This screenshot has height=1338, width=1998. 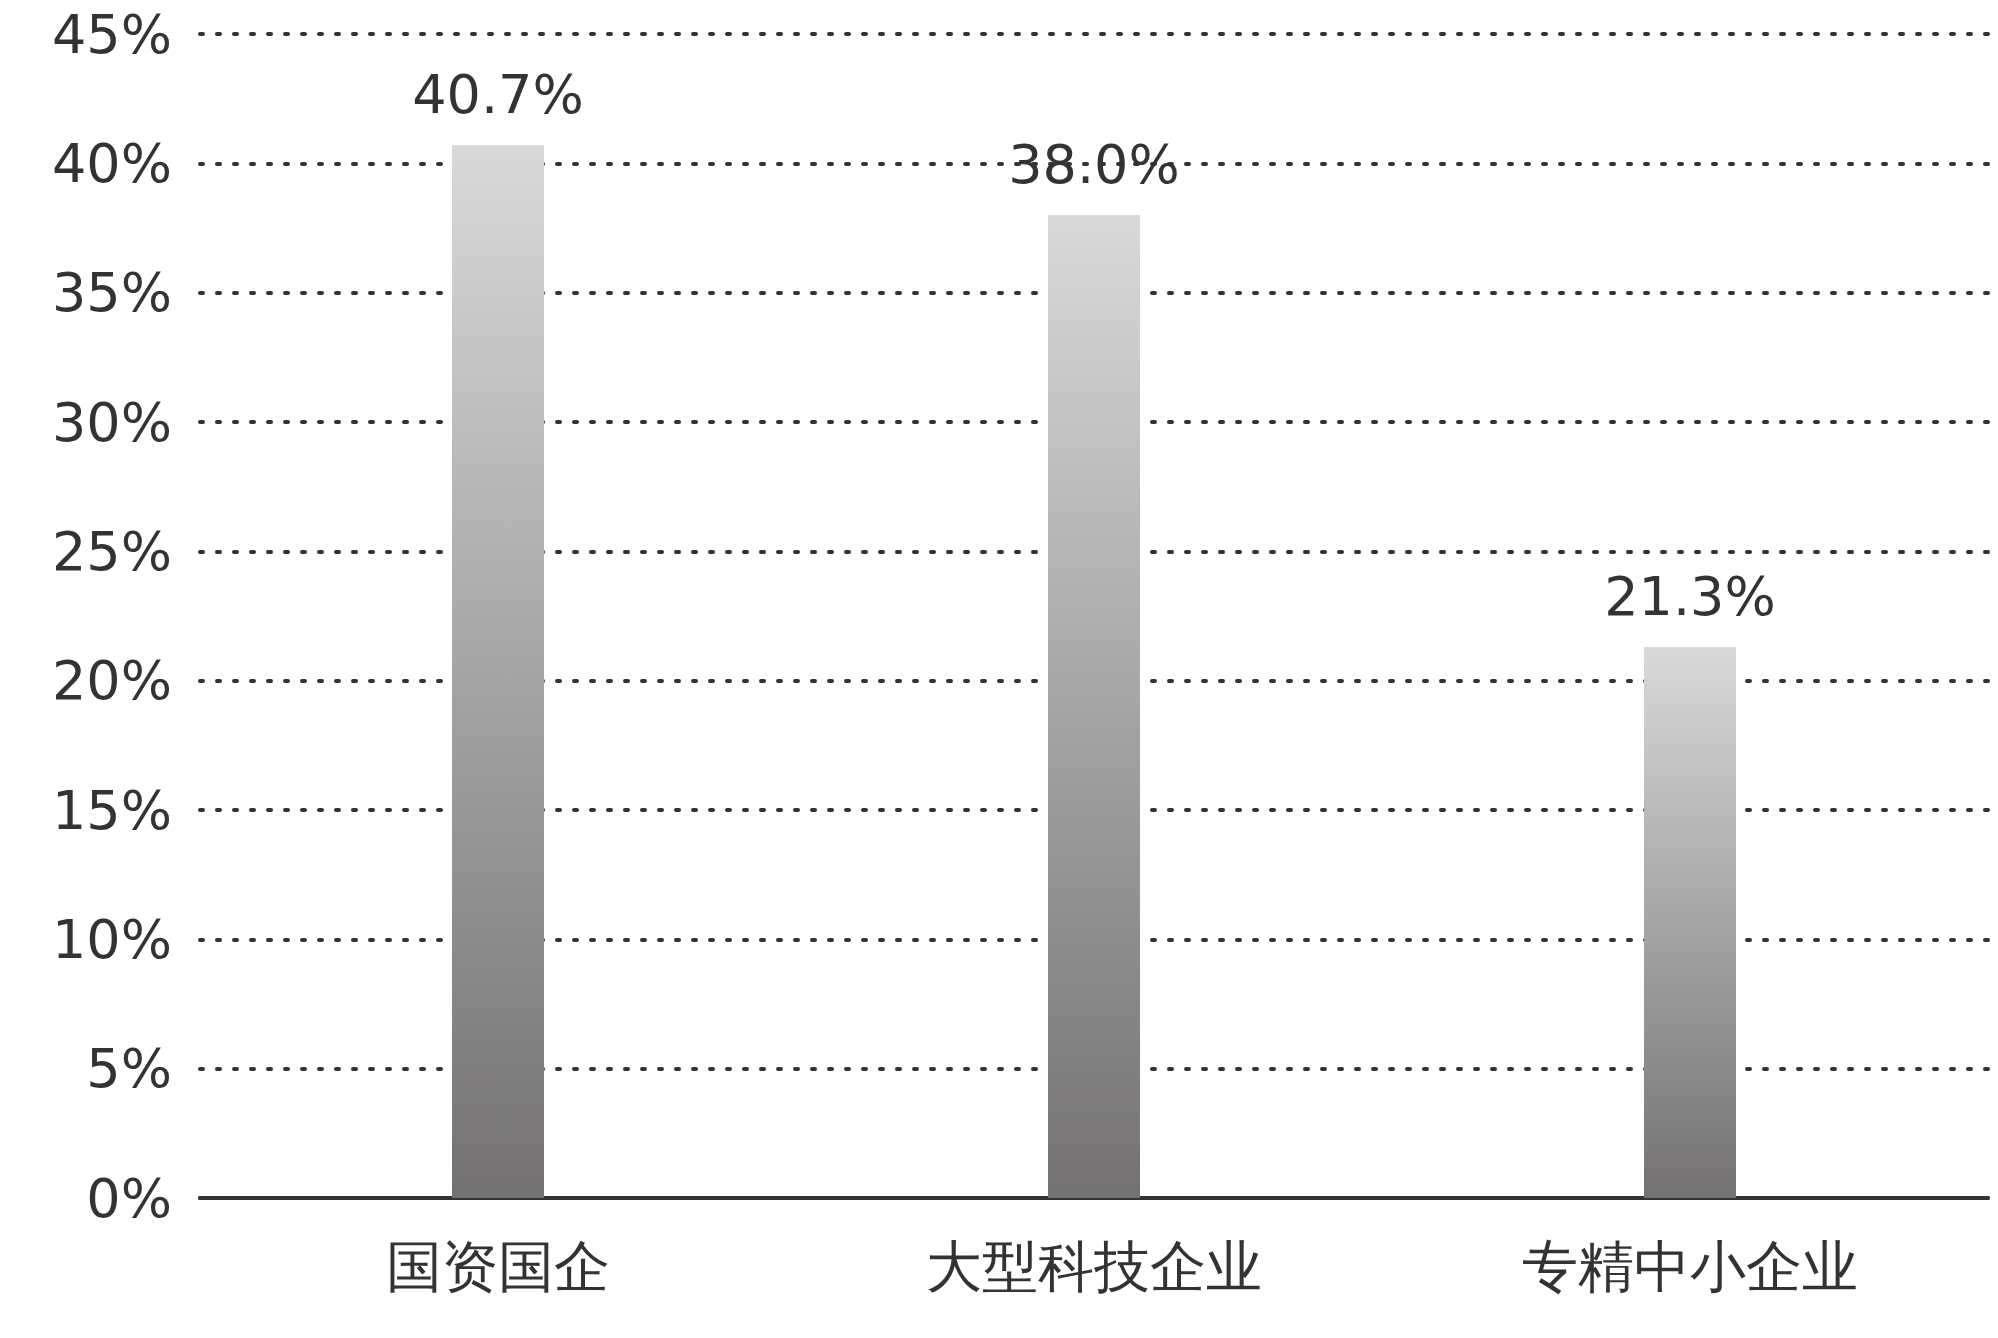 I want to click on data-label: 38.0%, so click(x=1094, y=164).